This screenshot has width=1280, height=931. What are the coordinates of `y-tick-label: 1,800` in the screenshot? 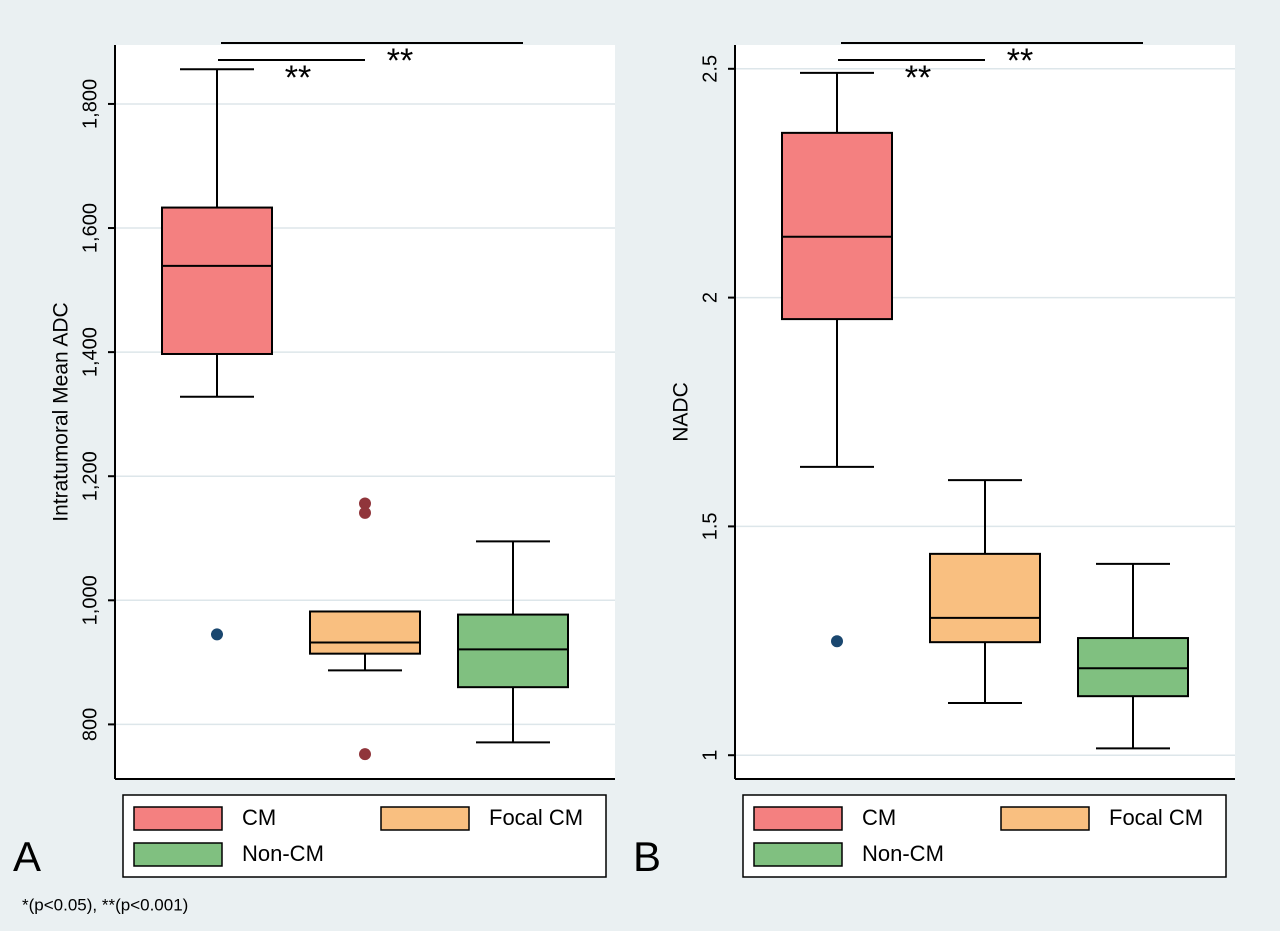 It's located at (90, 104).